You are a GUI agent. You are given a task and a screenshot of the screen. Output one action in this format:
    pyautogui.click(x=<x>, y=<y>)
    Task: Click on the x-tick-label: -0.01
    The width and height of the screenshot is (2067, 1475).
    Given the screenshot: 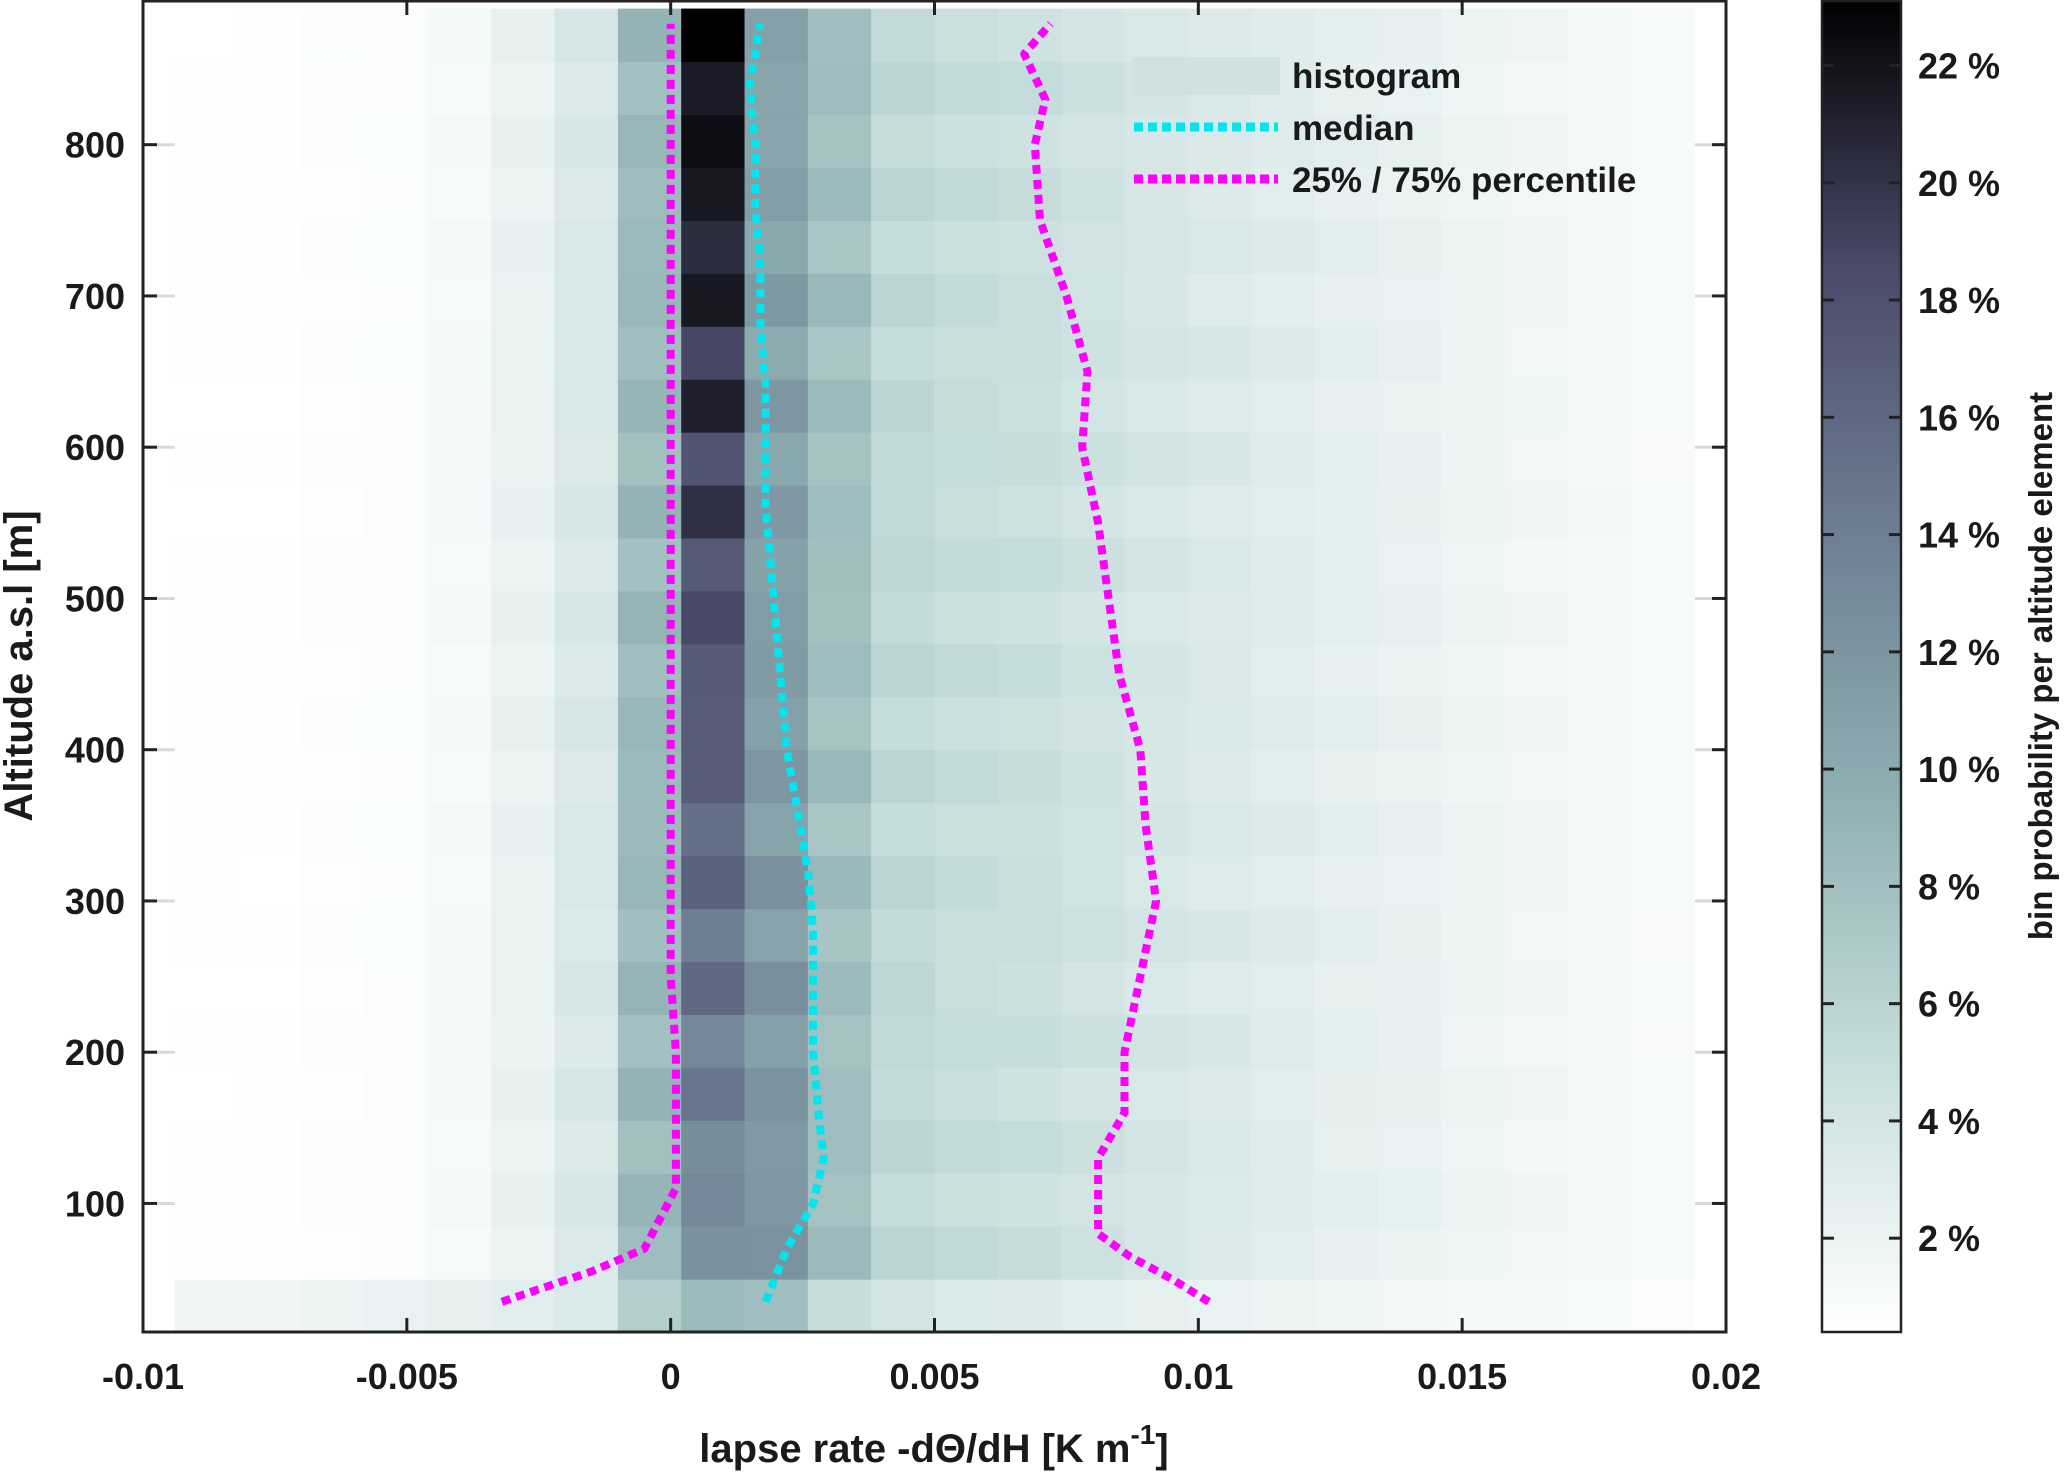 What is the action you would take?
    pyautogui.click(x=143, y=1376)
    